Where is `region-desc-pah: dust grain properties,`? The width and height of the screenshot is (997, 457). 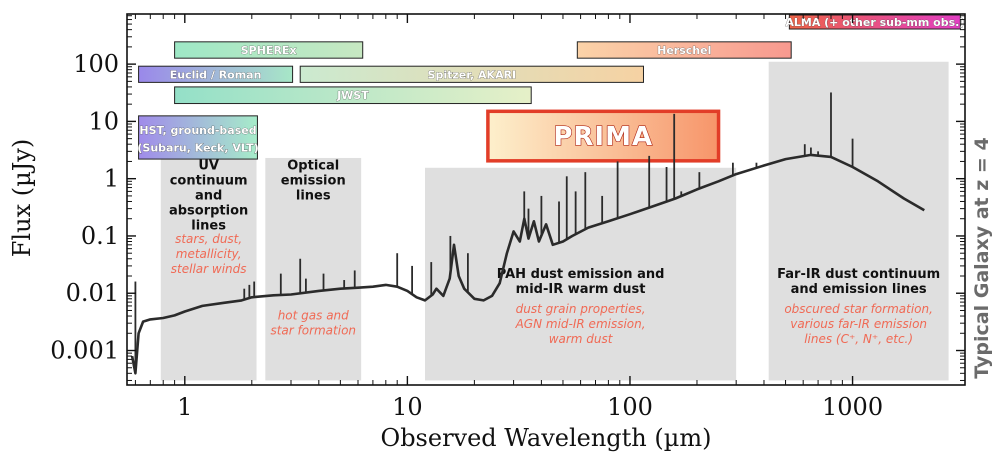
region-desc-pah: dust grain properties, is located at coordinates (581, 309).